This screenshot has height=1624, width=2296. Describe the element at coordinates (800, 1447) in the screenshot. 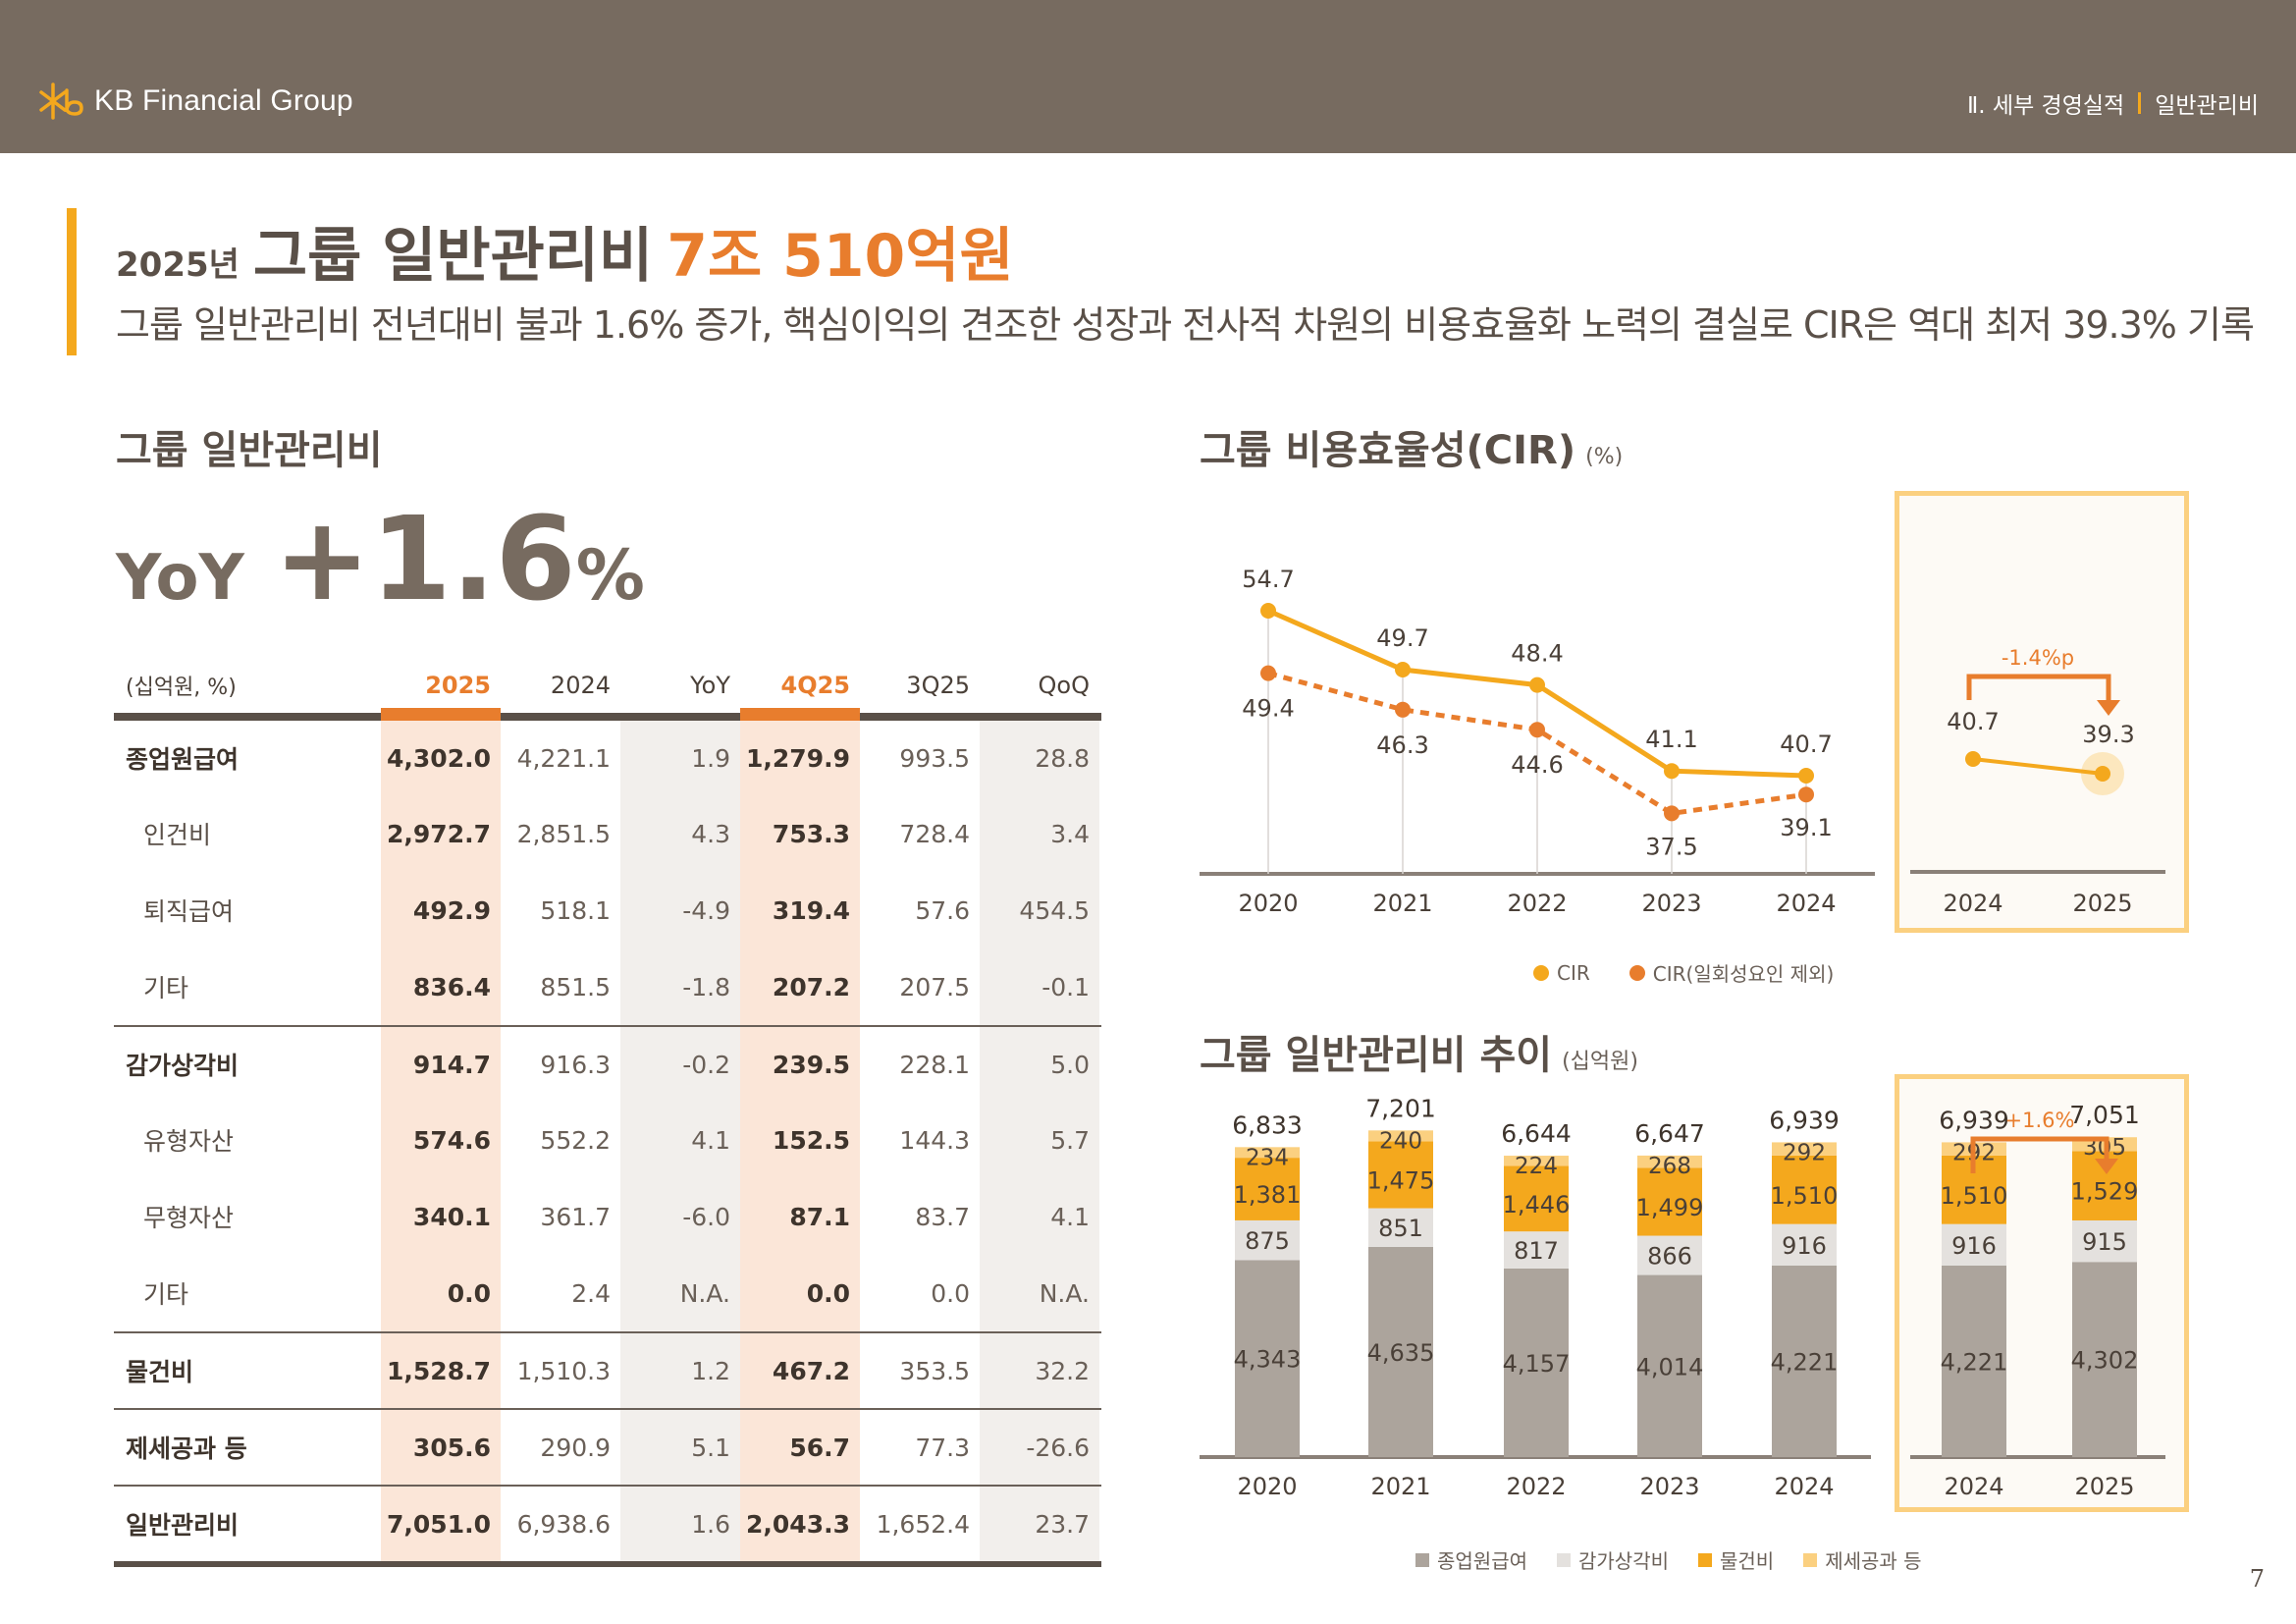

I see `cell-4q25: 56.7` at that location.